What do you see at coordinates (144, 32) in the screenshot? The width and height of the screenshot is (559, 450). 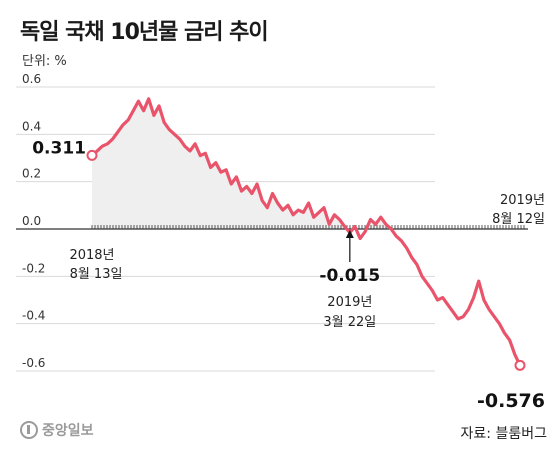 I see `chart-title: 독일 국채 10년물 금리 추이` at bounding box center [144, 32].